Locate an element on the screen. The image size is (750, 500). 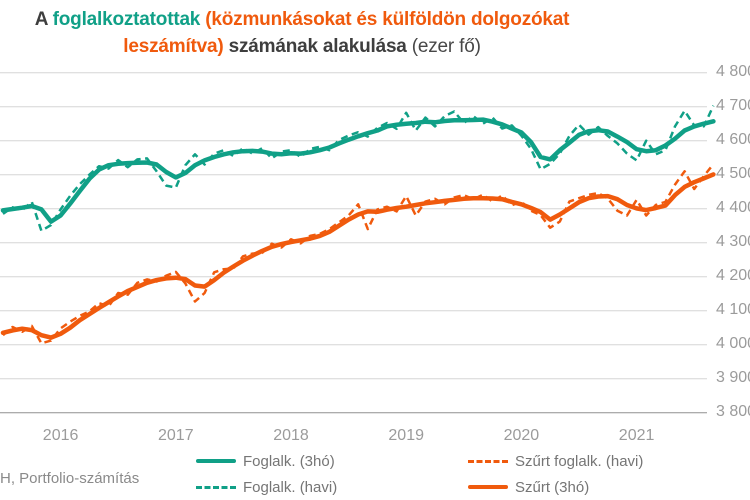
title-prefix: A is located at coordinates (43, 19).